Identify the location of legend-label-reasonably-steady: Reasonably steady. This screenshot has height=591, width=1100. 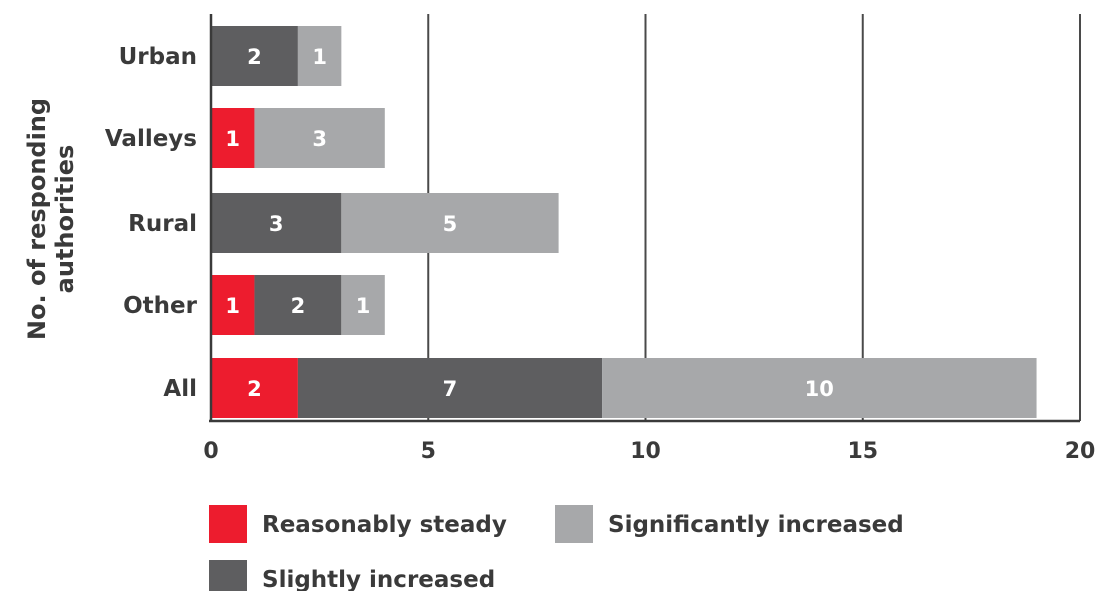
(384, 525).